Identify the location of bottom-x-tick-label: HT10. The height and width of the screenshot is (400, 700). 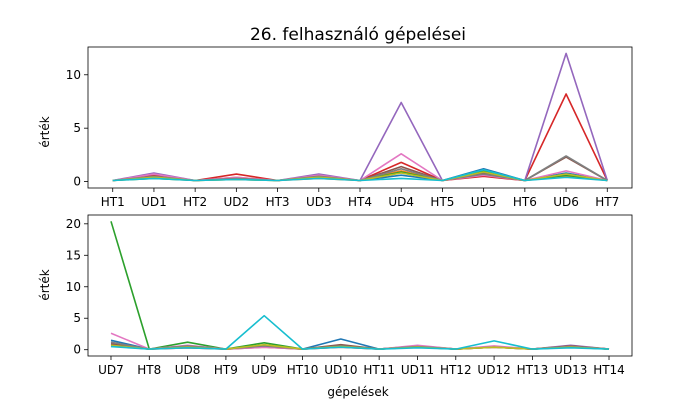
(303, 370).